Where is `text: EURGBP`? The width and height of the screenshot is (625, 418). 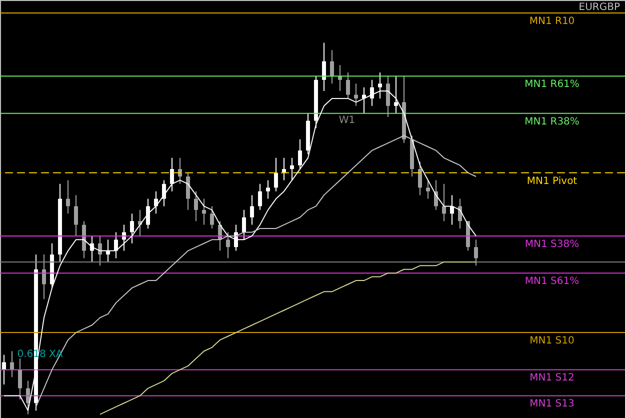
text: EURGBP is located at coordinates (599, 7).